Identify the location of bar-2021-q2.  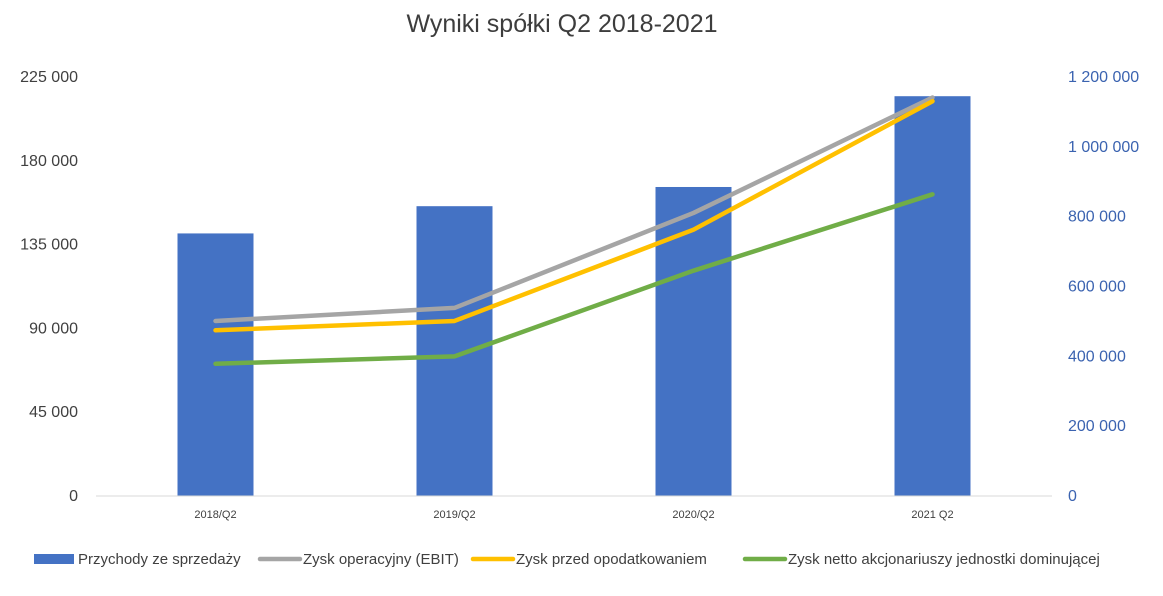
(932, 296).